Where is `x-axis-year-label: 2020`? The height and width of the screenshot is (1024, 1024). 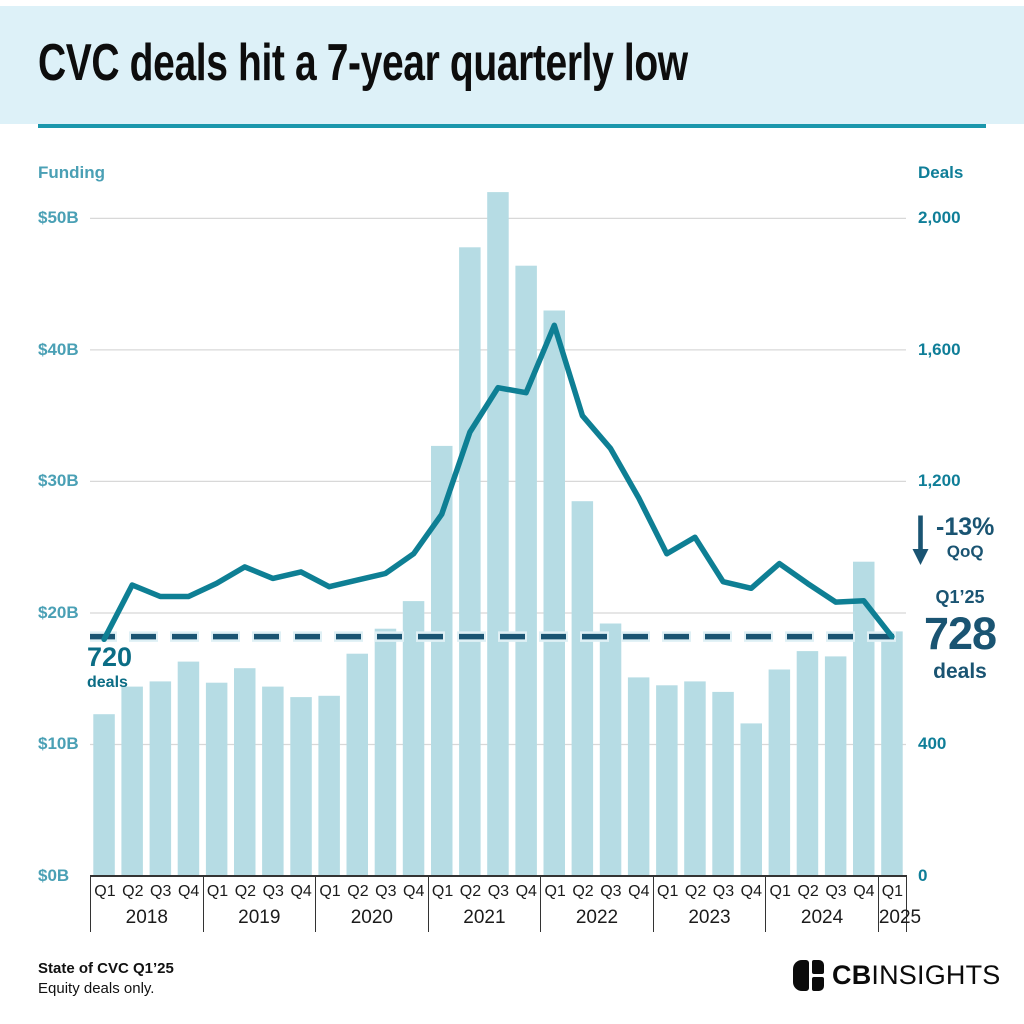 x-axis-year-label: 2020 is located at coordinates (371, 917).